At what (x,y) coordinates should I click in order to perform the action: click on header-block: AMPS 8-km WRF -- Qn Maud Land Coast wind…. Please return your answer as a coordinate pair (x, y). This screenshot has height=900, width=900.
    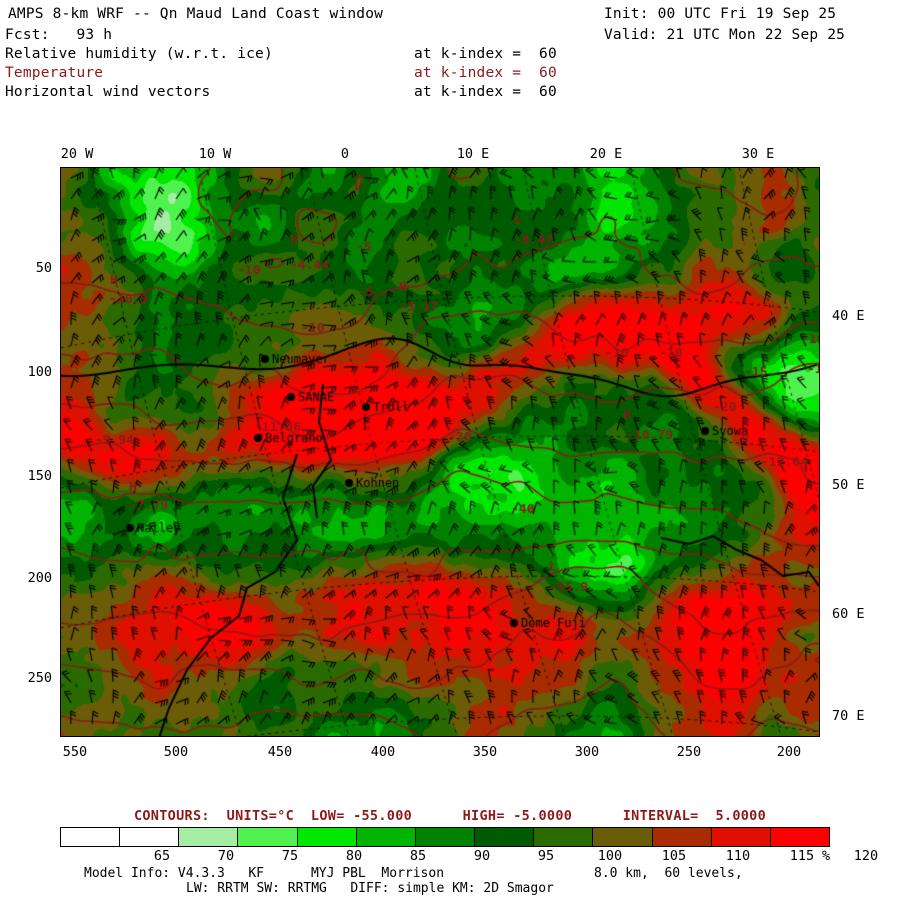
    Looking at the image, I should click on (450, 57).